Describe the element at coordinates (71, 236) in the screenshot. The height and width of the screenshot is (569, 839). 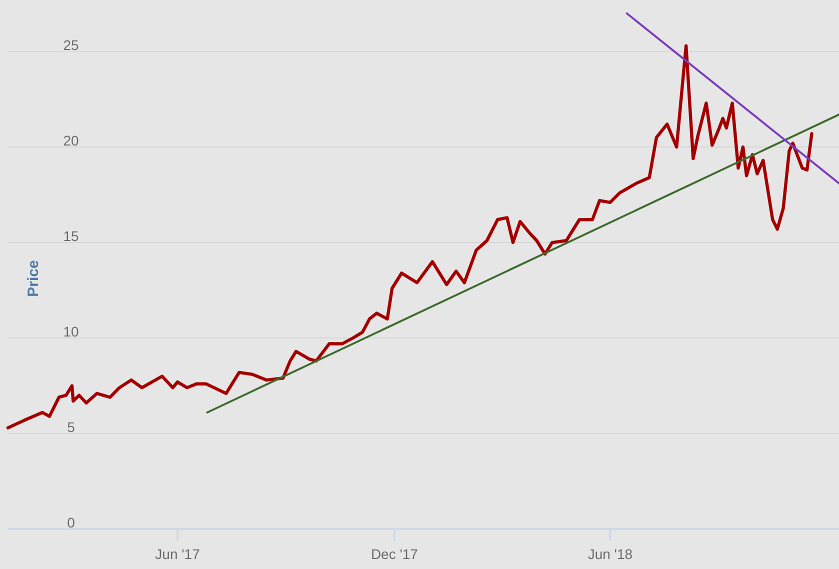
I see `y-tick-label: 15` at that location.